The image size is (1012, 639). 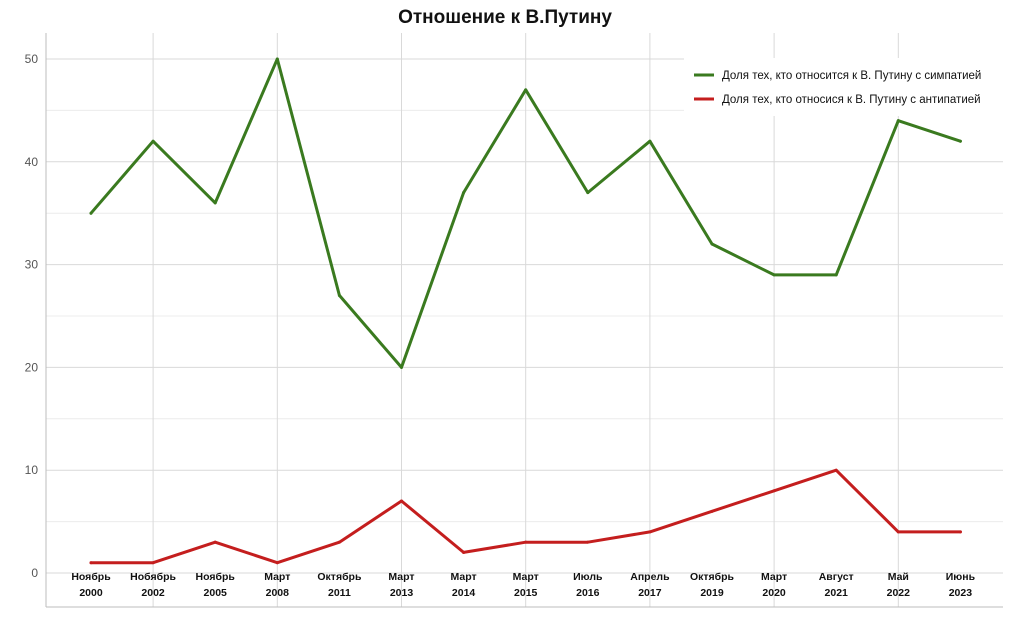 I want to click on x-tick-label-year: 2011, so click(x=339, y=593).